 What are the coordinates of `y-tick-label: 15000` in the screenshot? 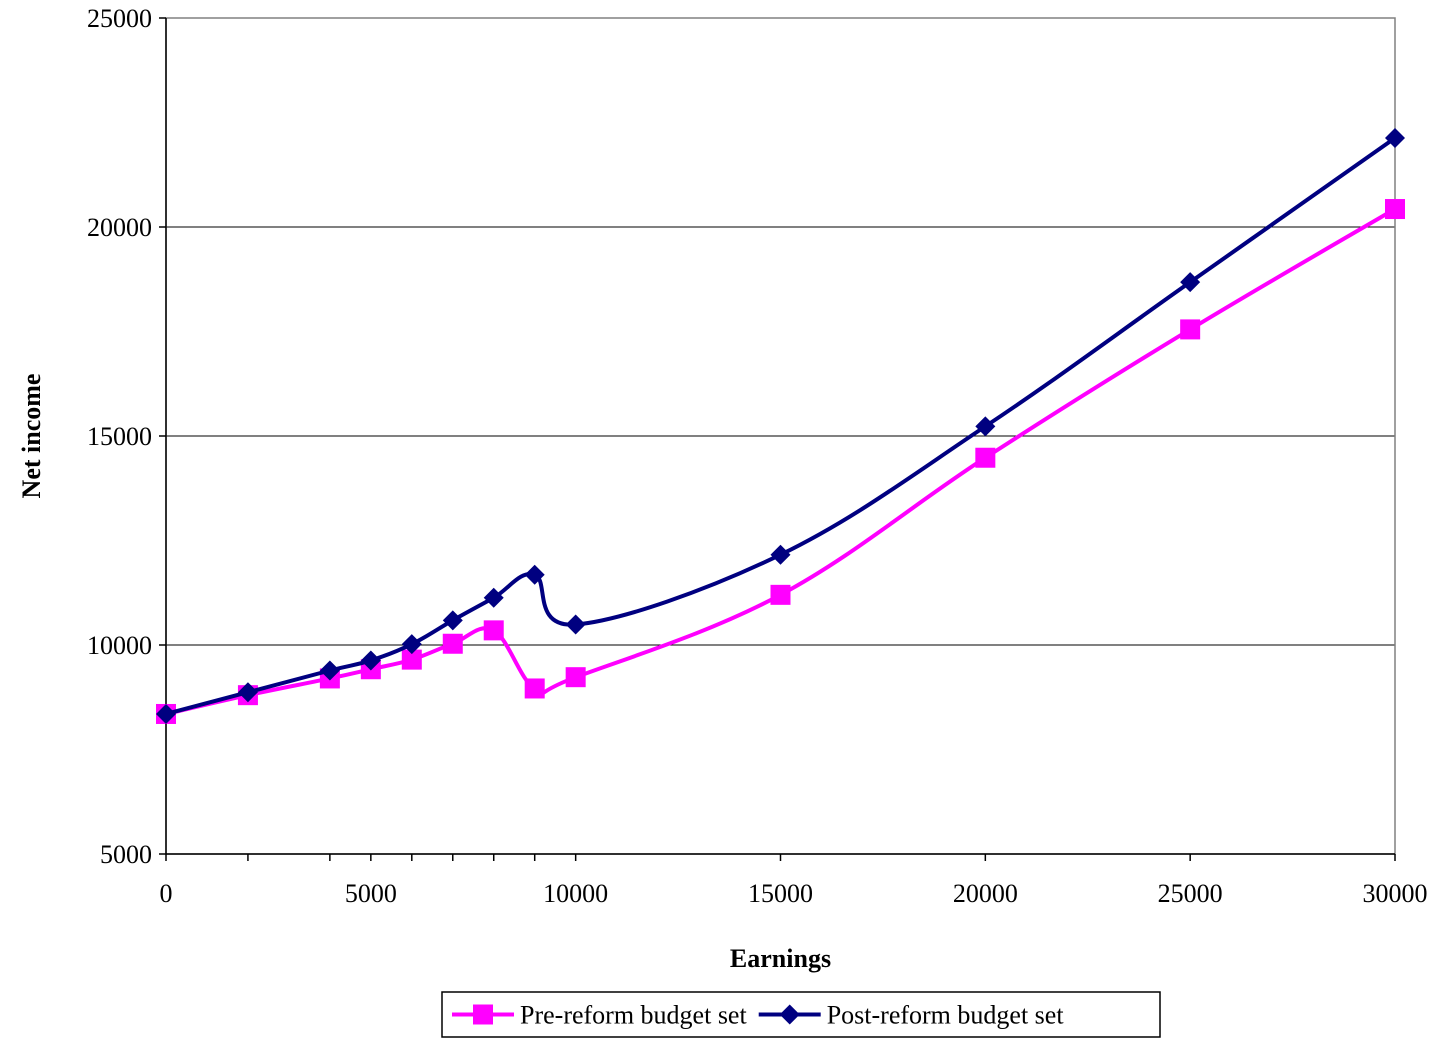 It's located at (119, 436).